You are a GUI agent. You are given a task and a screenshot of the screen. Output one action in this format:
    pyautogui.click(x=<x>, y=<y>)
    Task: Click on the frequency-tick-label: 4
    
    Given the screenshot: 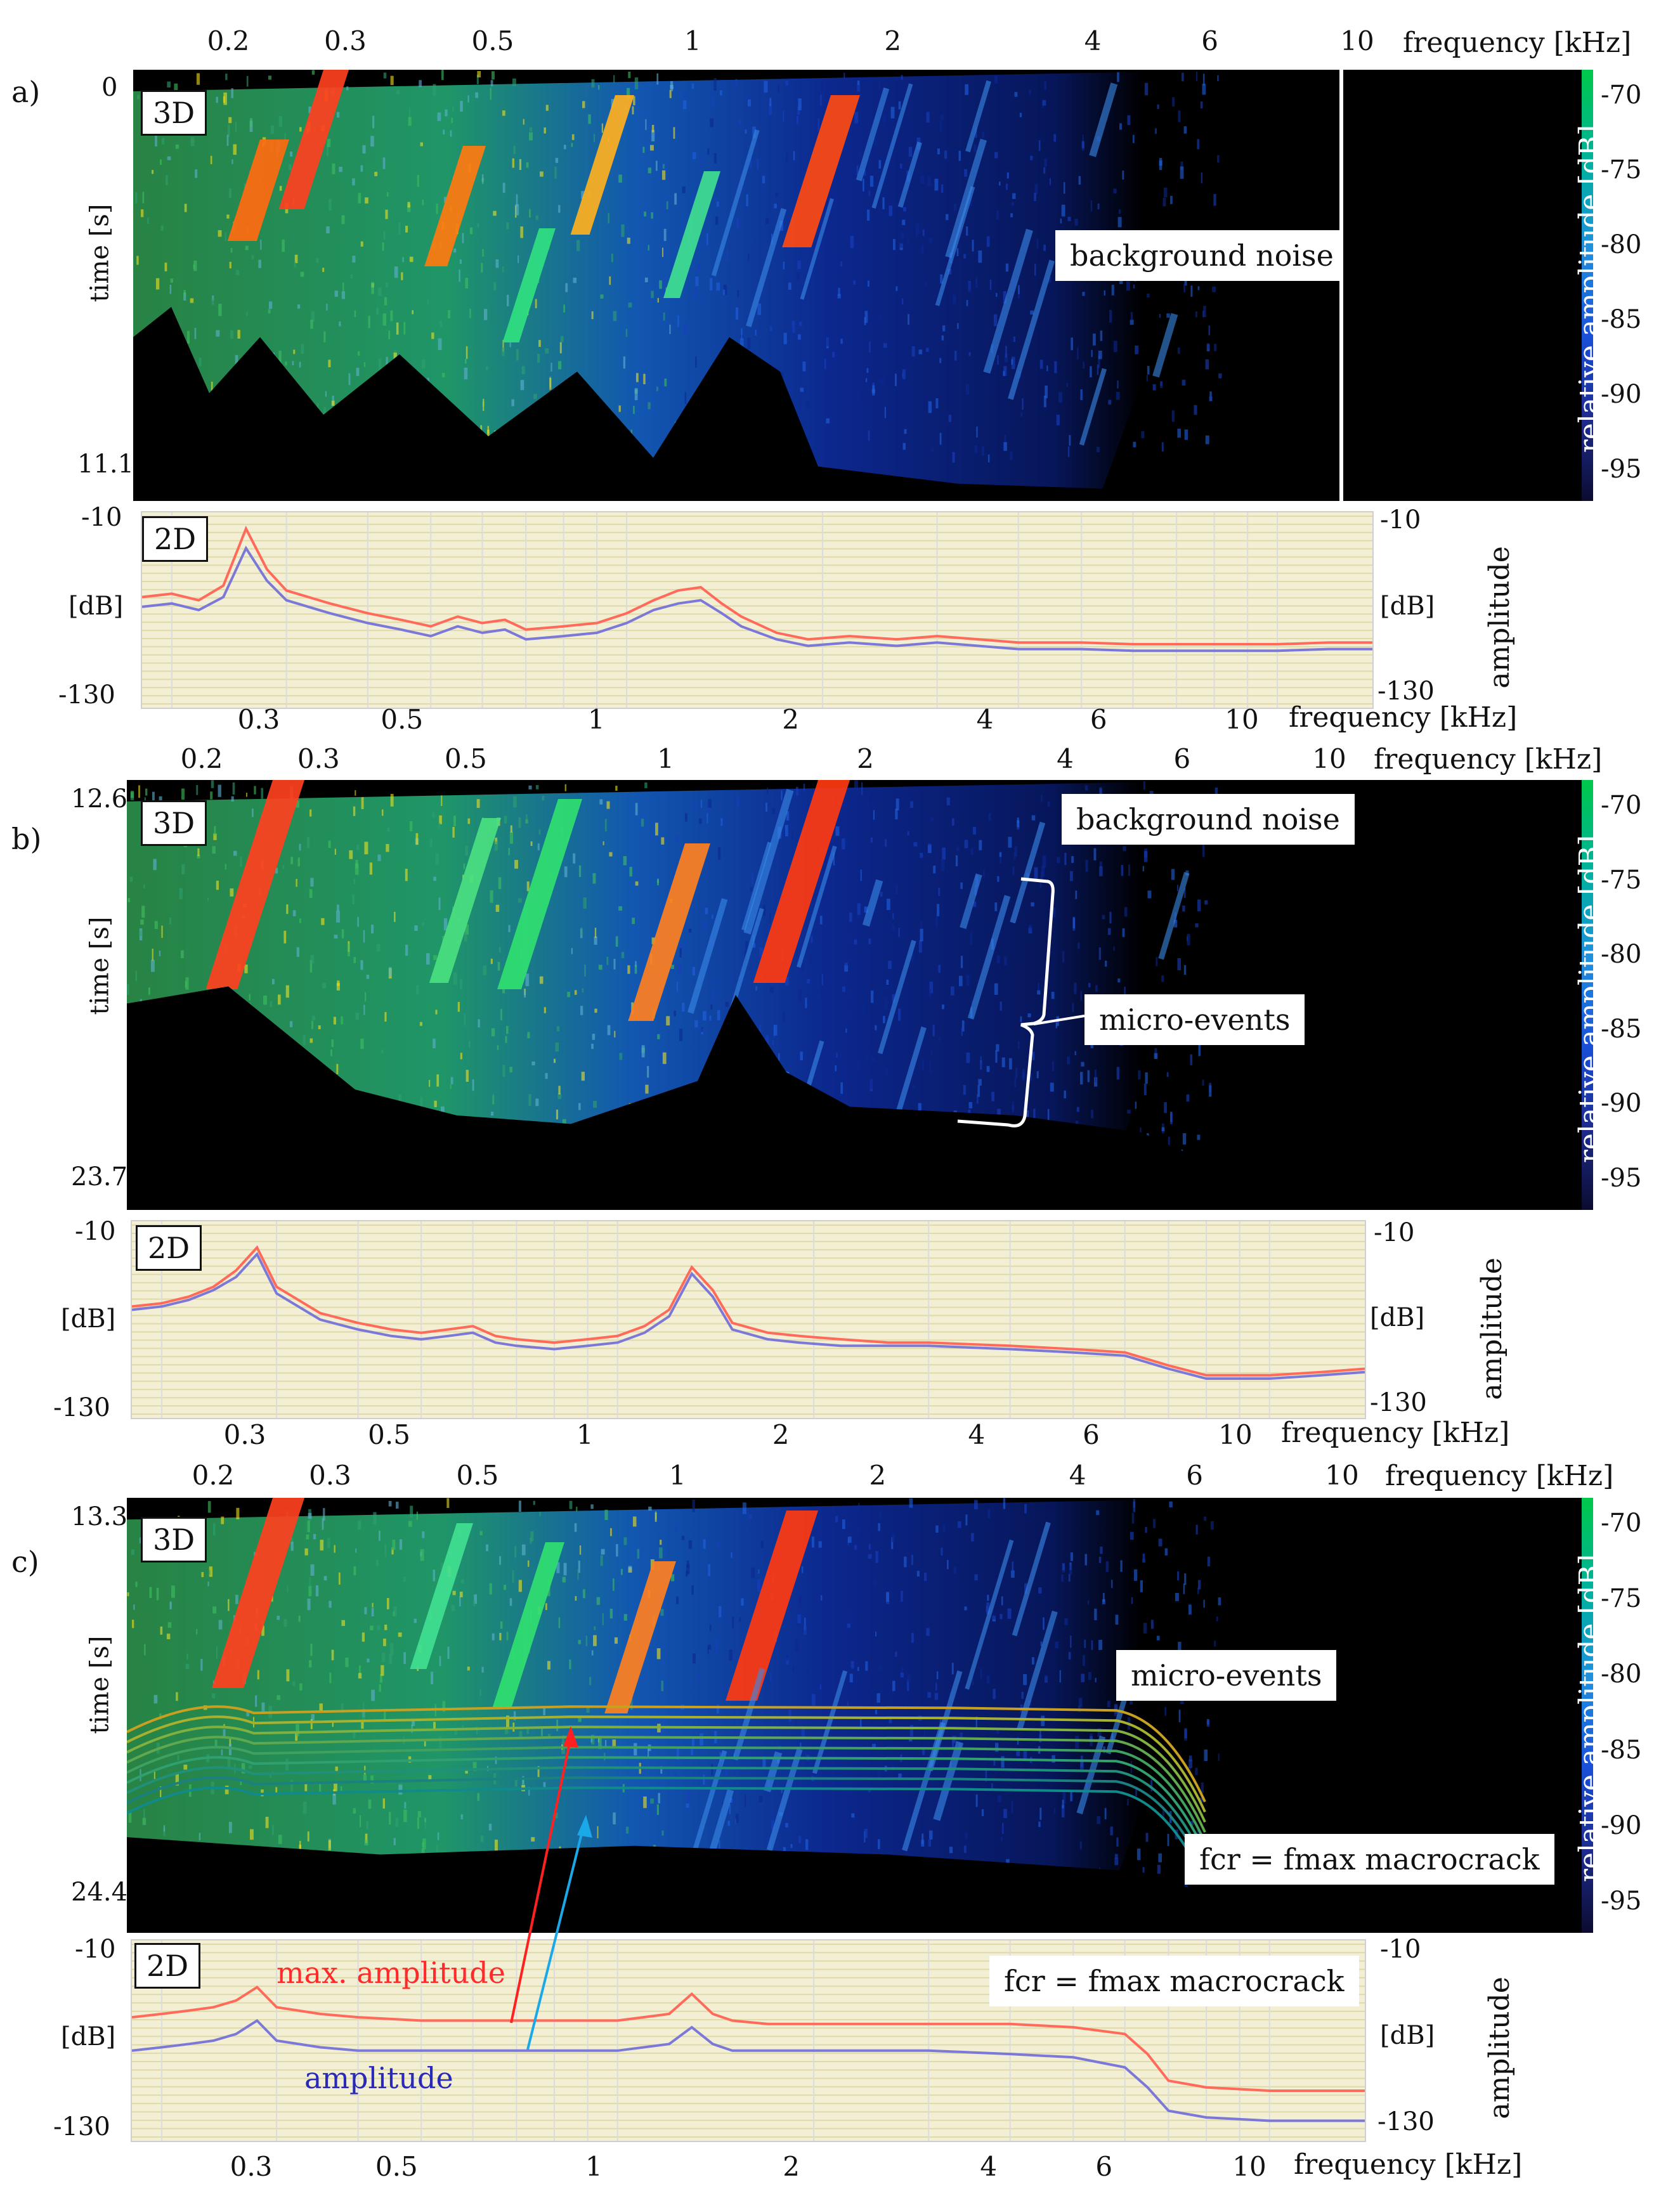 What is the action you would take?
    pyautogui.click(x=1077, y=1475)
    